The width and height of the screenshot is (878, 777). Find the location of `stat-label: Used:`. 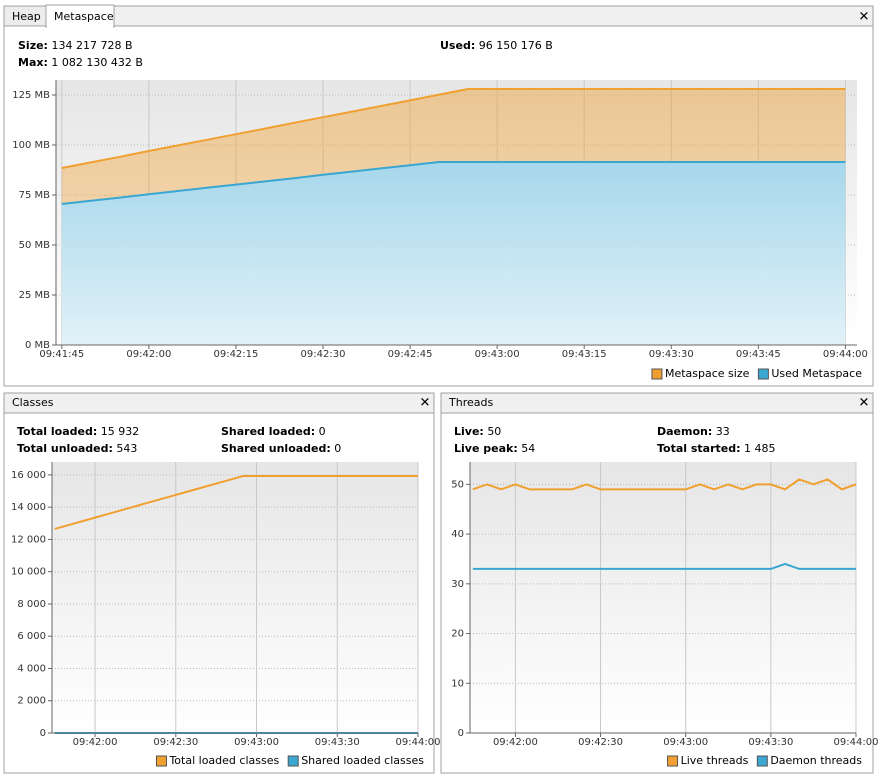

stat-label: Used: is located at coordinates (457, 45).